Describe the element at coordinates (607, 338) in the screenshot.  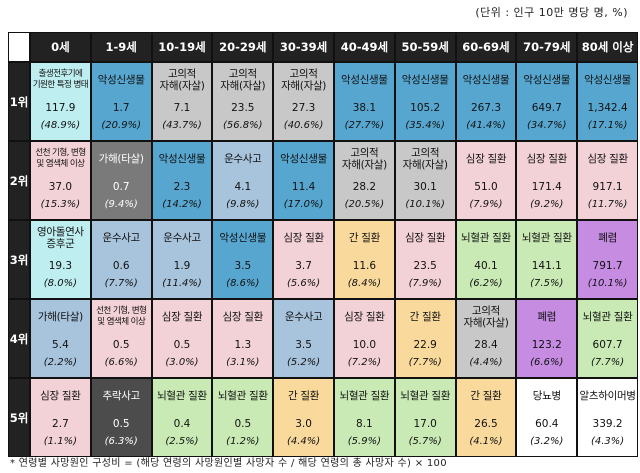
I see `cause-cell: 뇌혈관 질환 607.7 (7.7%)` at that location.